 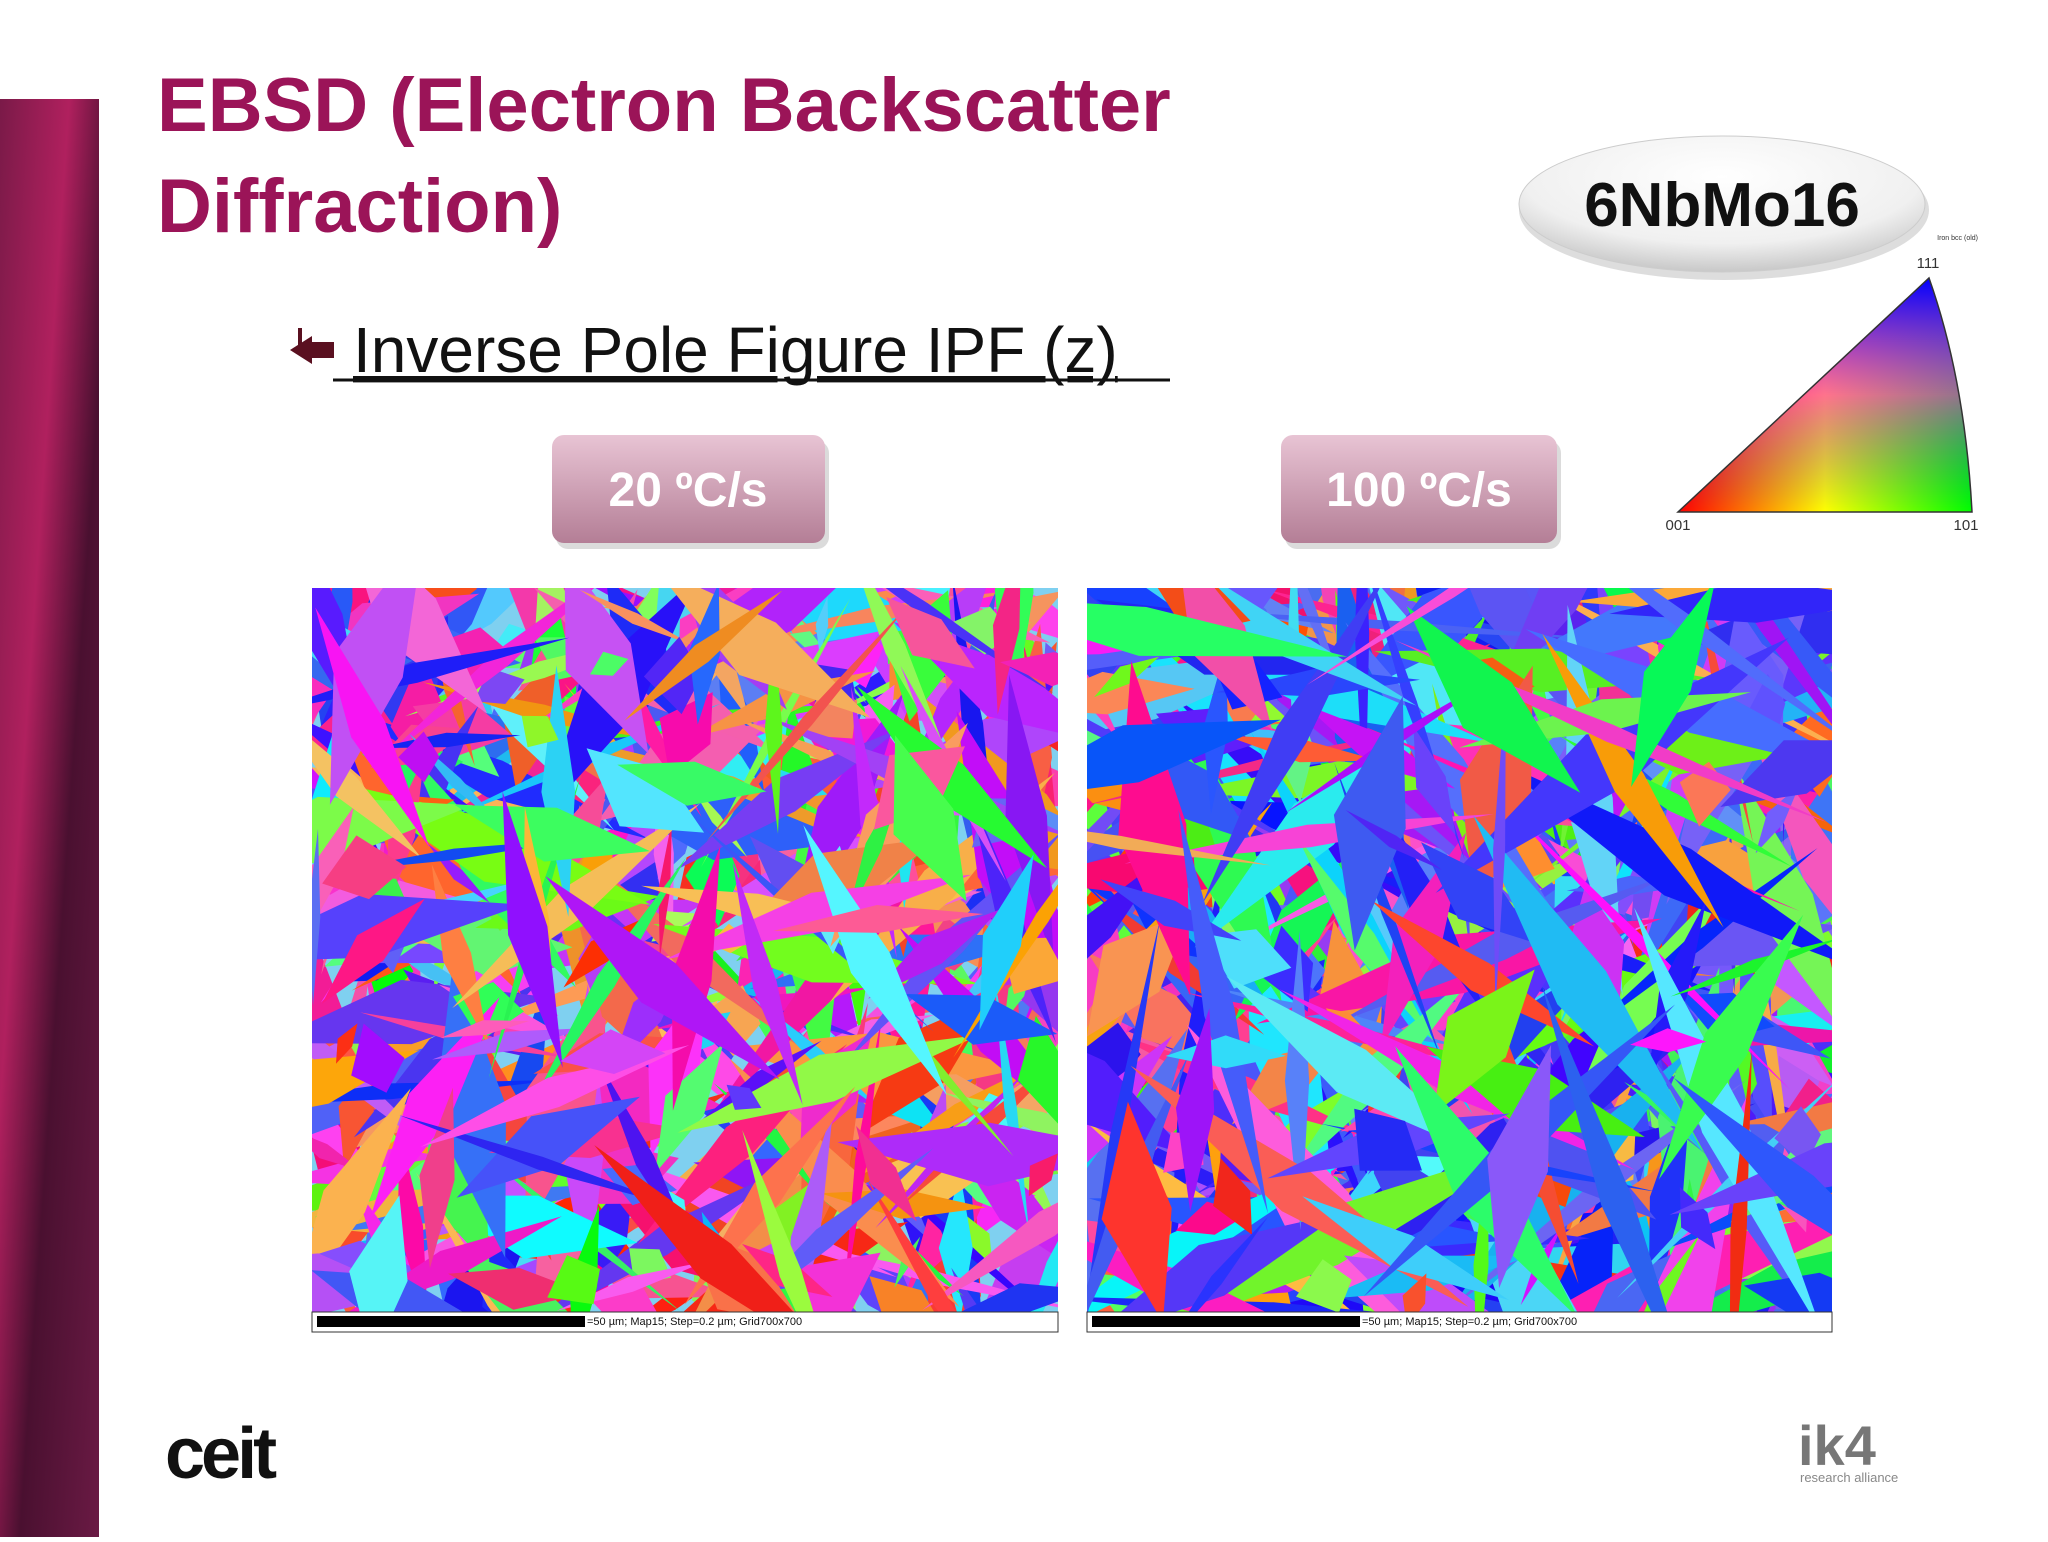 What do you see at coordinates (1965, 525) in the screenshot?
I see `legend-corner: 101` at bounding box center [1965, 525].